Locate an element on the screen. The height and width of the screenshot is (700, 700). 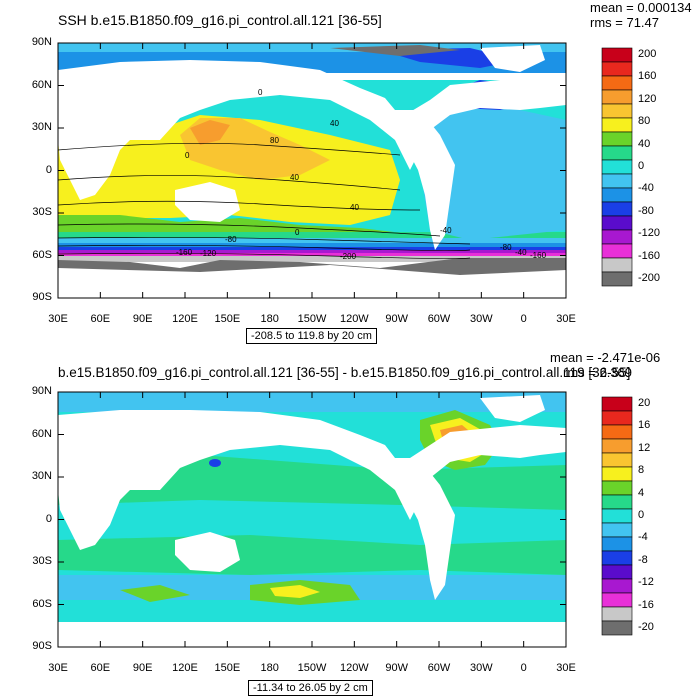
panel2-colorbar-label: 4 is located at coordinates (641, 492).